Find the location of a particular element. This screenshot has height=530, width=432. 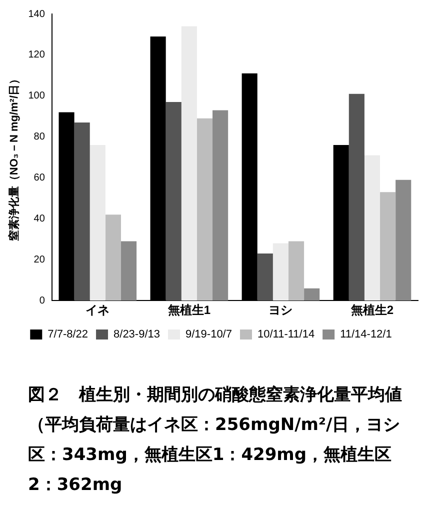

legend-label: 9/19-10/7 is located at coordinates (209, 334).